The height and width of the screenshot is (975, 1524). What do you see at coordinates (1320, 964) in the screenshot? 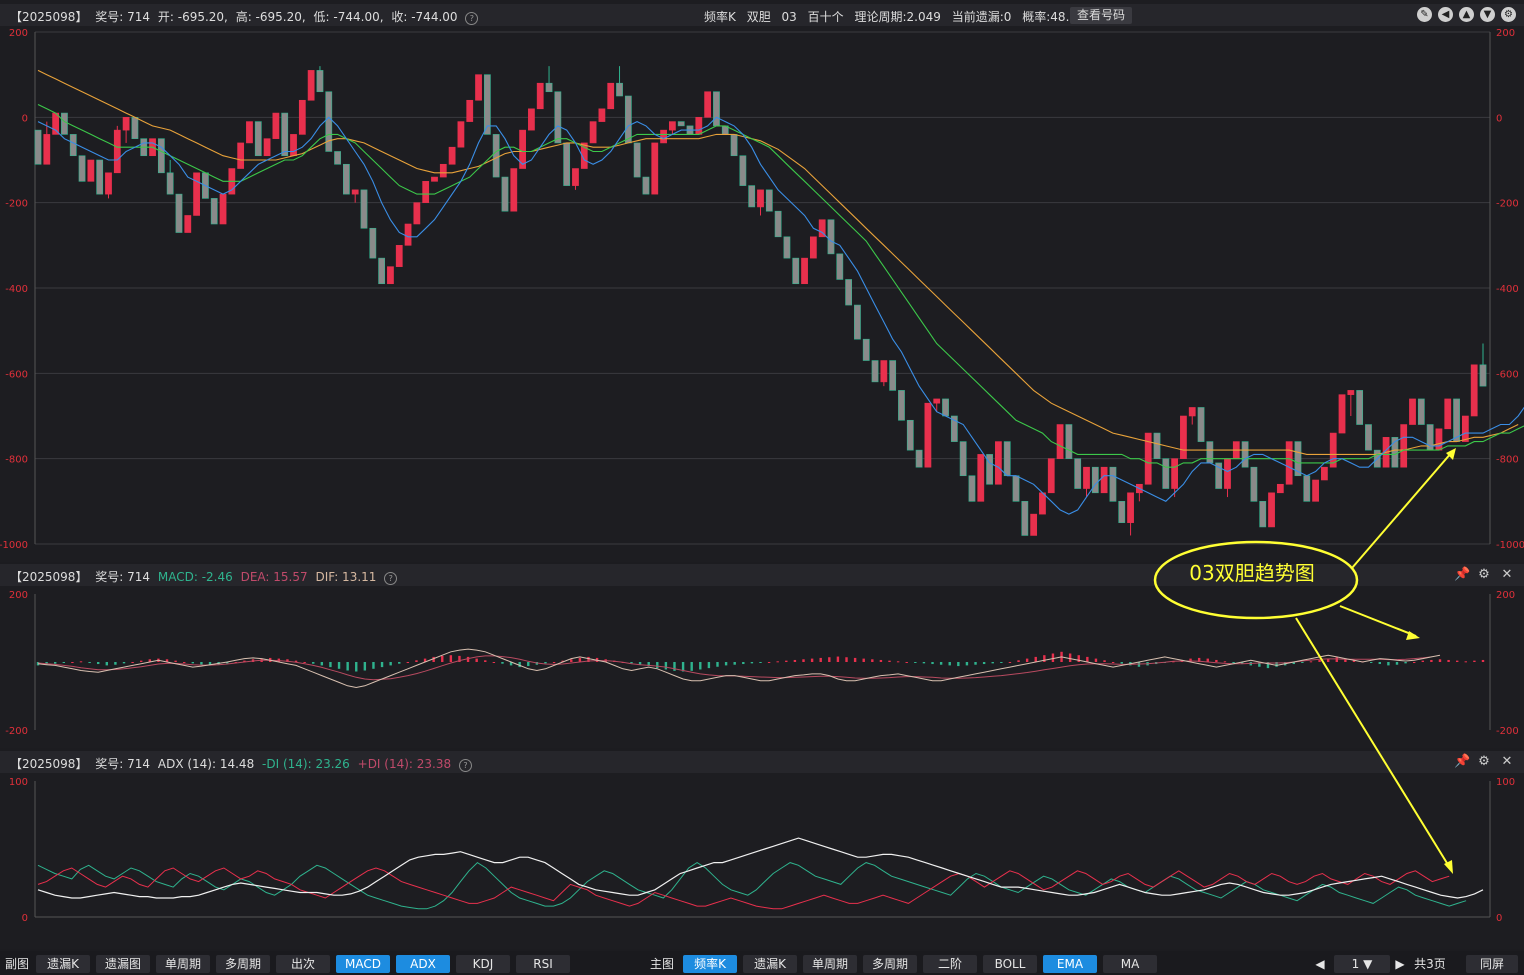
I see `prev-page-icon: ◀` at bounding box center [1320, 964].